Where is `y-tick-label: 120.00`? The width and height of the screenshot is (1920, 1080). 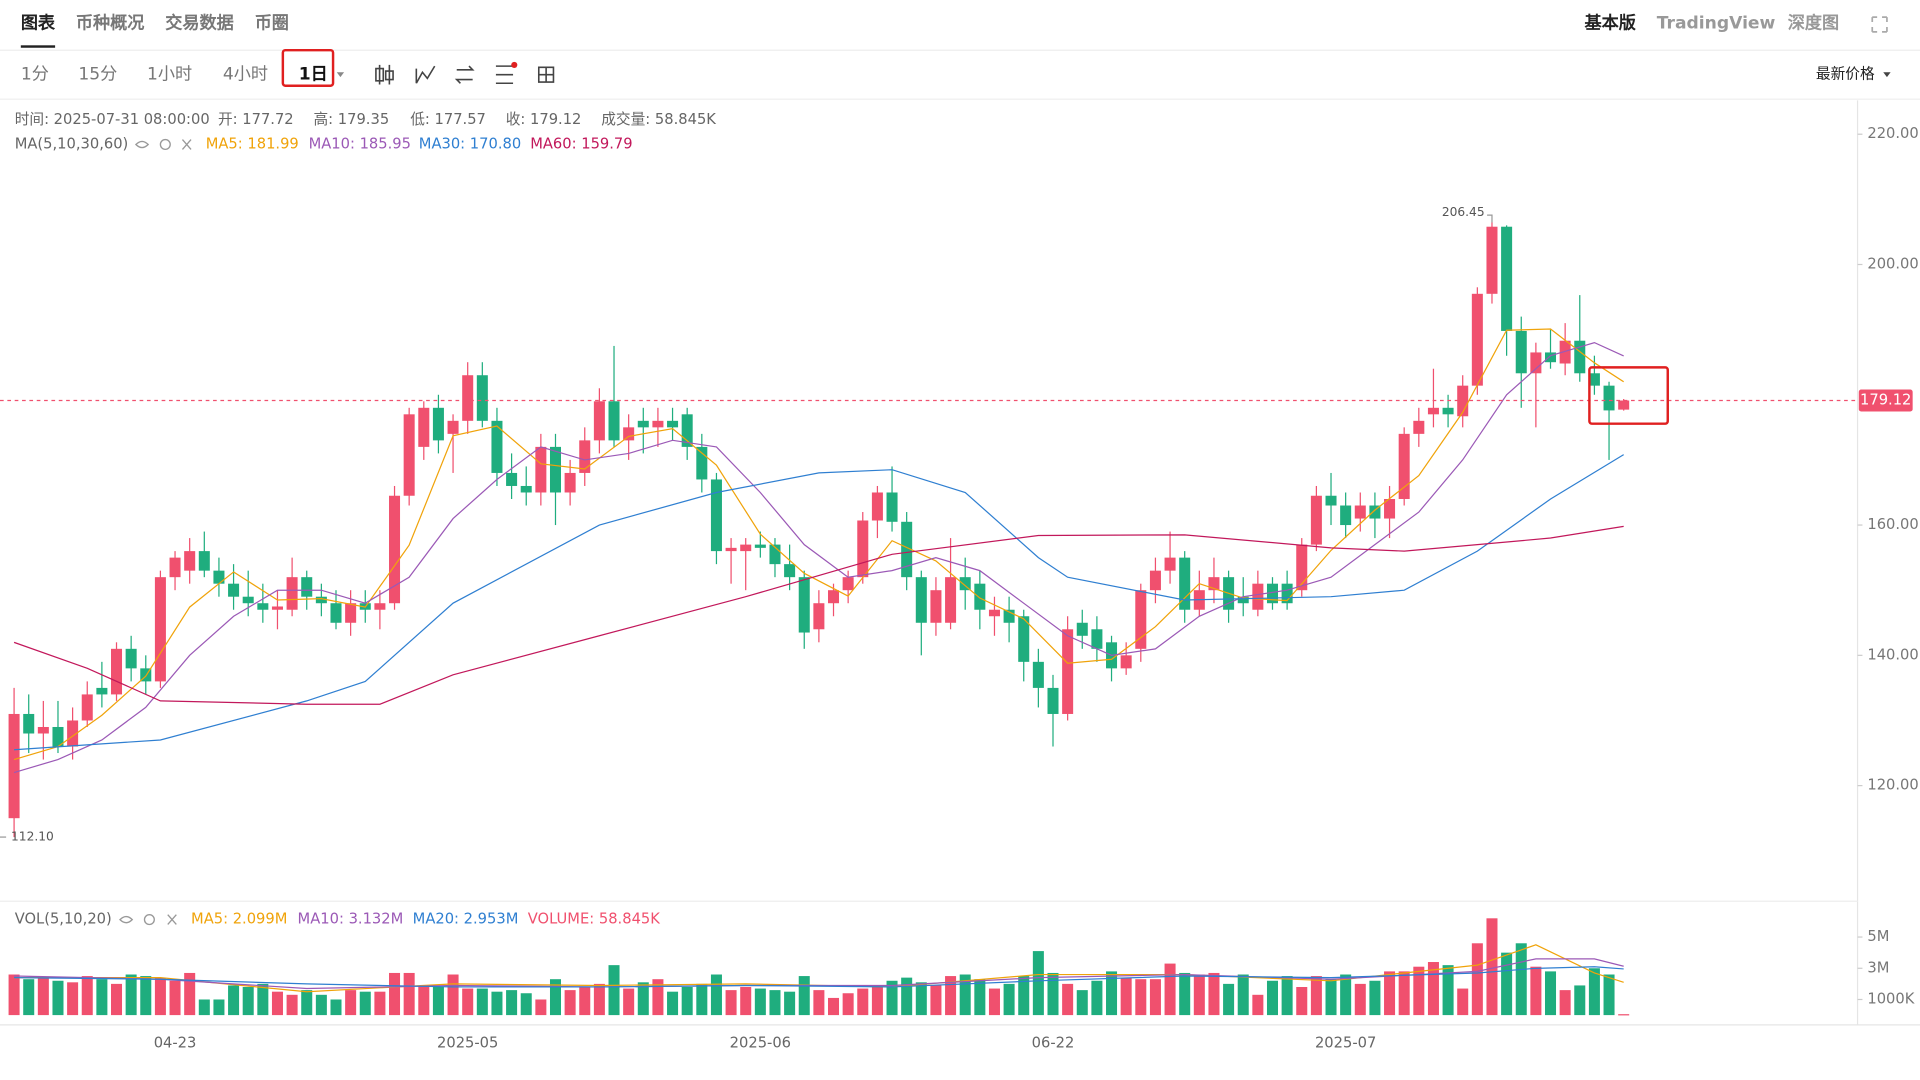
y-tick-label: 120.00 is located at coordinates (1892, 785).